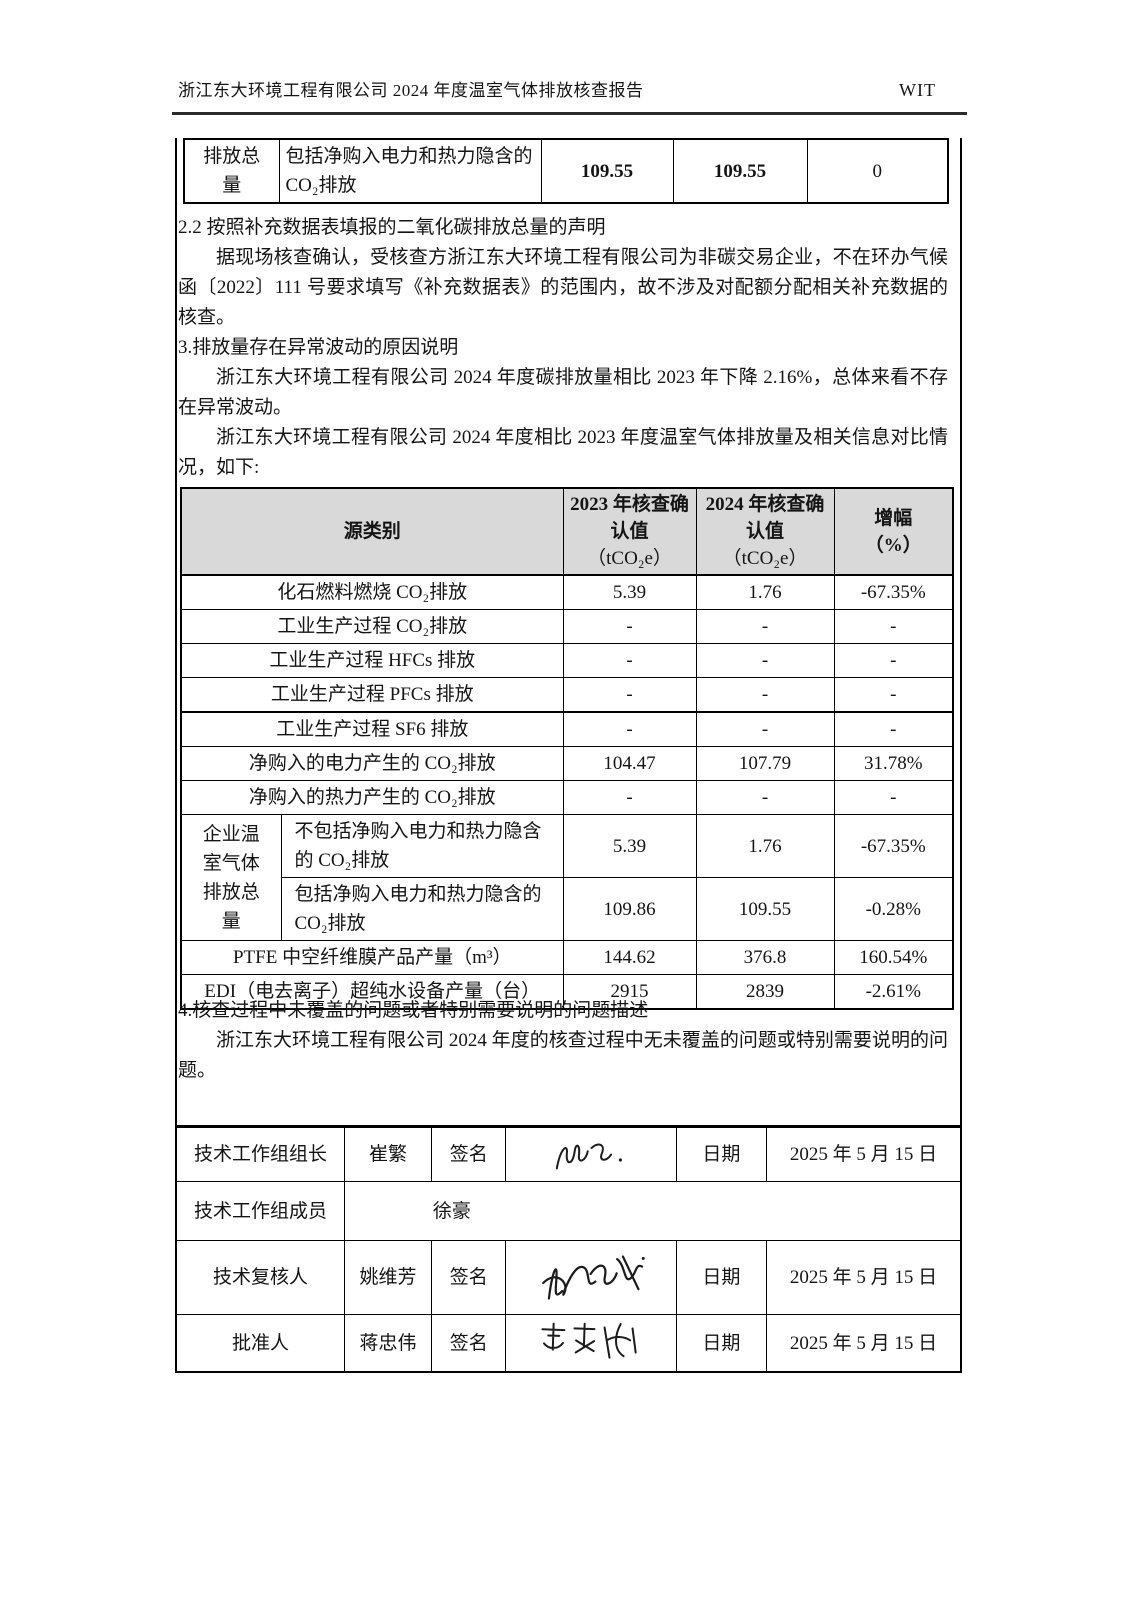  I want to click on signature-table: 技术工作组组长 崔繁 签名 日期 2025 年 5 月 15 日 技术, so click(568, 1249).